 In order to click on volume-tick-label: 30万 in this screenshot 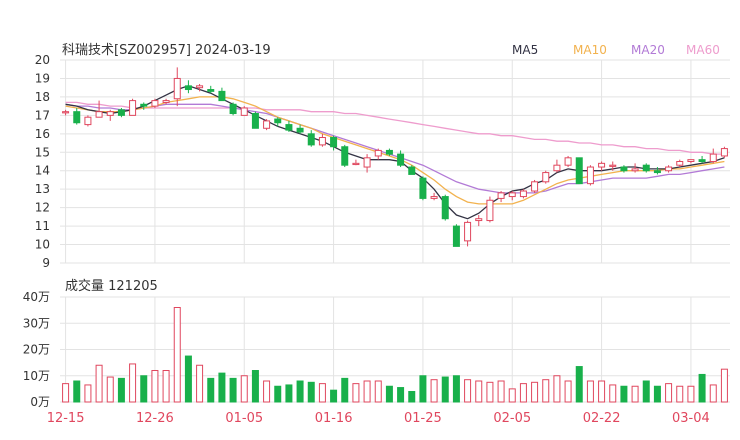, I will do `click(36, 323)`.